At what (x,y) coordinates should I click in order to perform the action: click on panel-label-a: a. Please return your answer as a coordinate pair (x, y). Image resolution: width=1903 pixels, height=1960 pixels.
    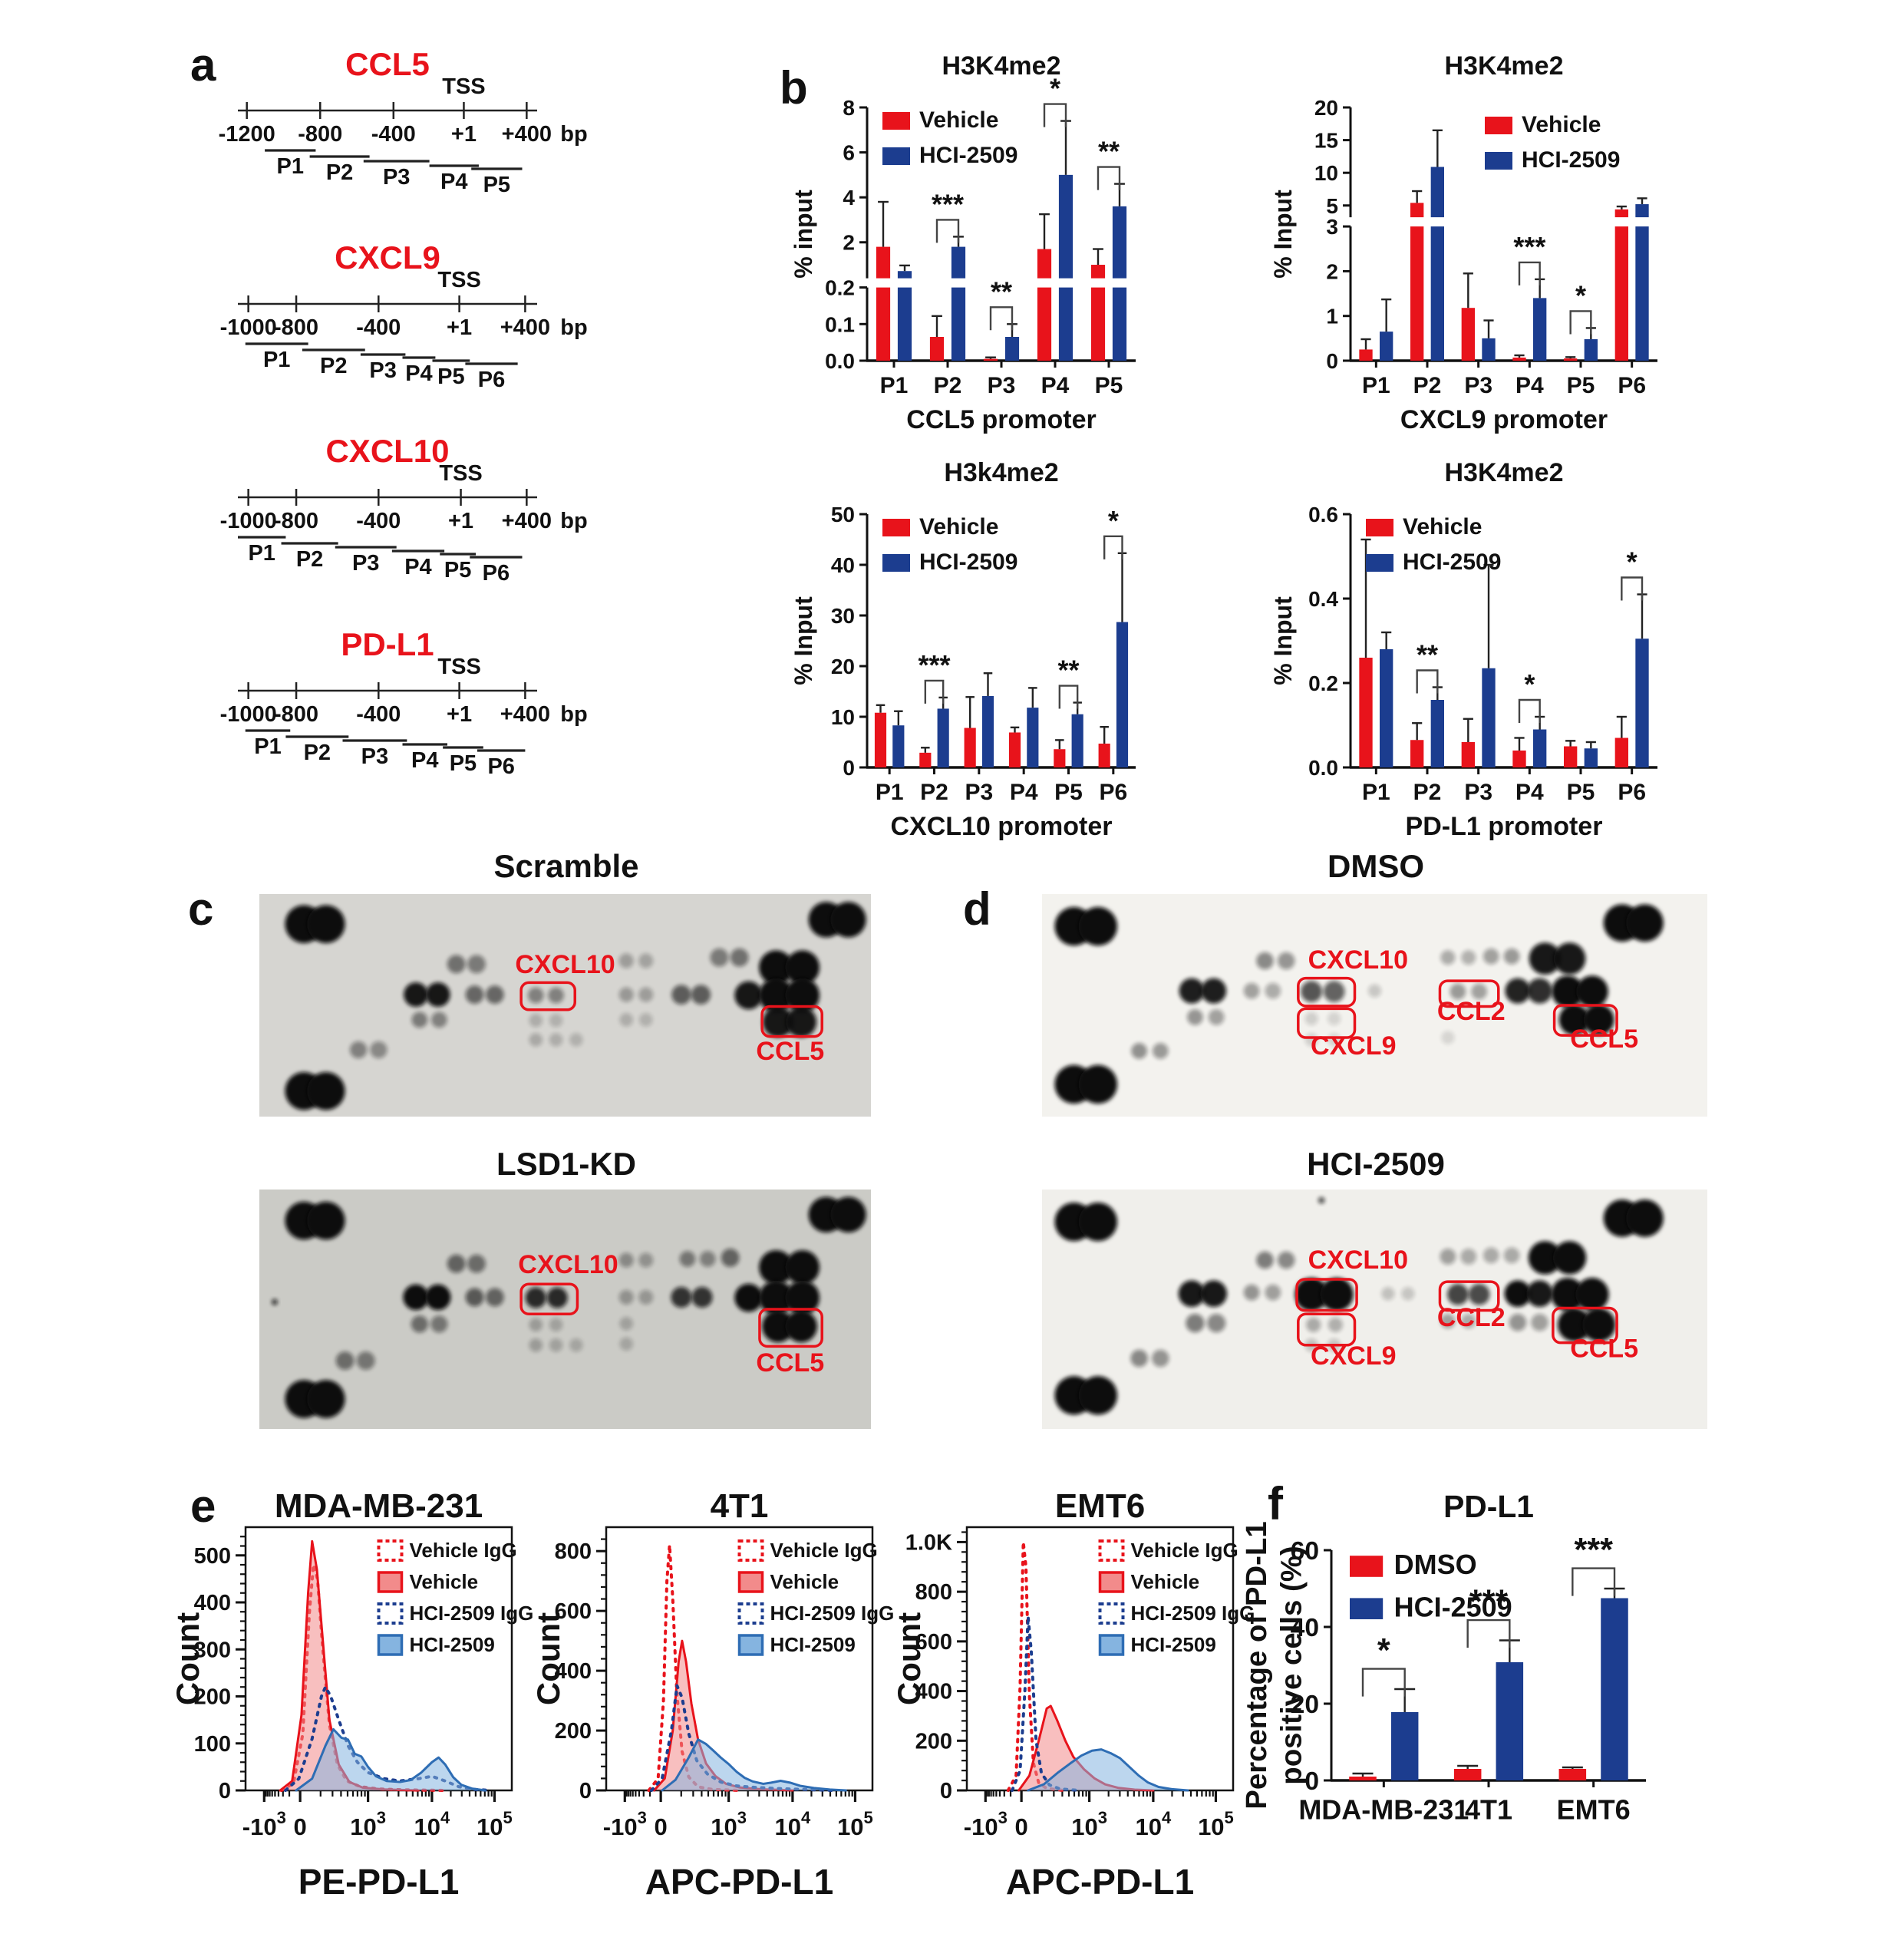
    Looking at the image, I should click on (203, 65).